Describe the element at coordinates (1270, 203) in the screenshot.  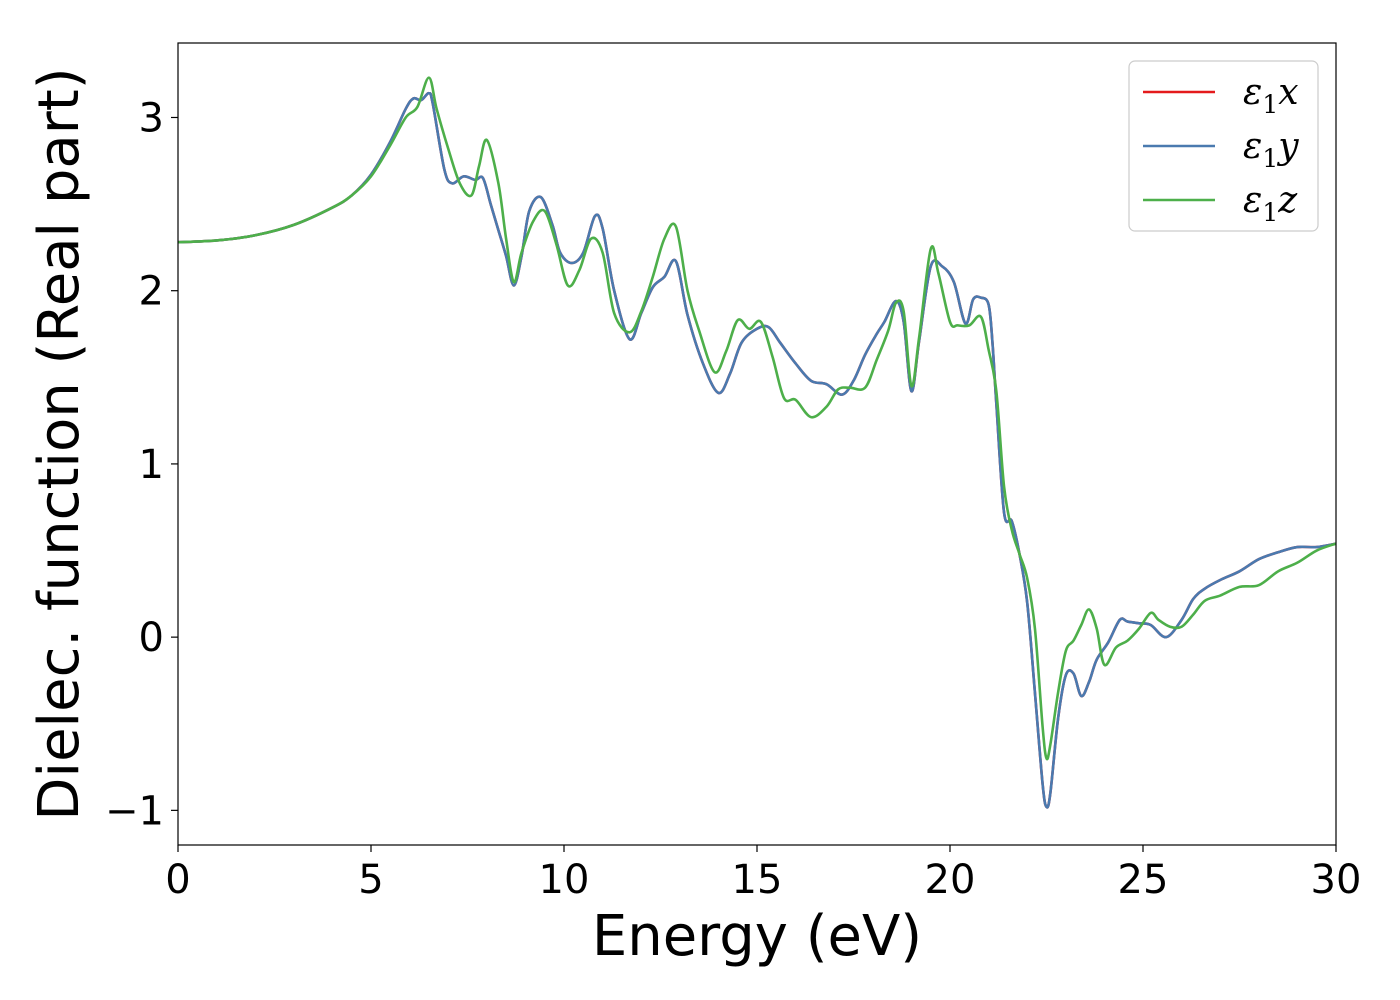
I see `legend-label-z: ε1z` at that location.